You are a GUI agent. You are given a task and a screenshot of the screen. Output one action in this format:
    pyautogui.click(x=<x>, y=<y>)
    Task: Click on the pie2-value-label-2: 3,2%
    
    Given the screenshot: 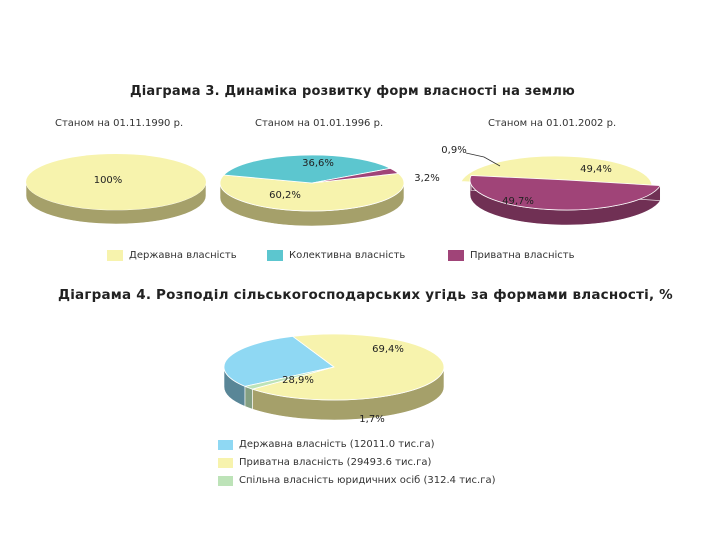 What is the action you would take?
    pyautogui.click(x=426, y=178)
    